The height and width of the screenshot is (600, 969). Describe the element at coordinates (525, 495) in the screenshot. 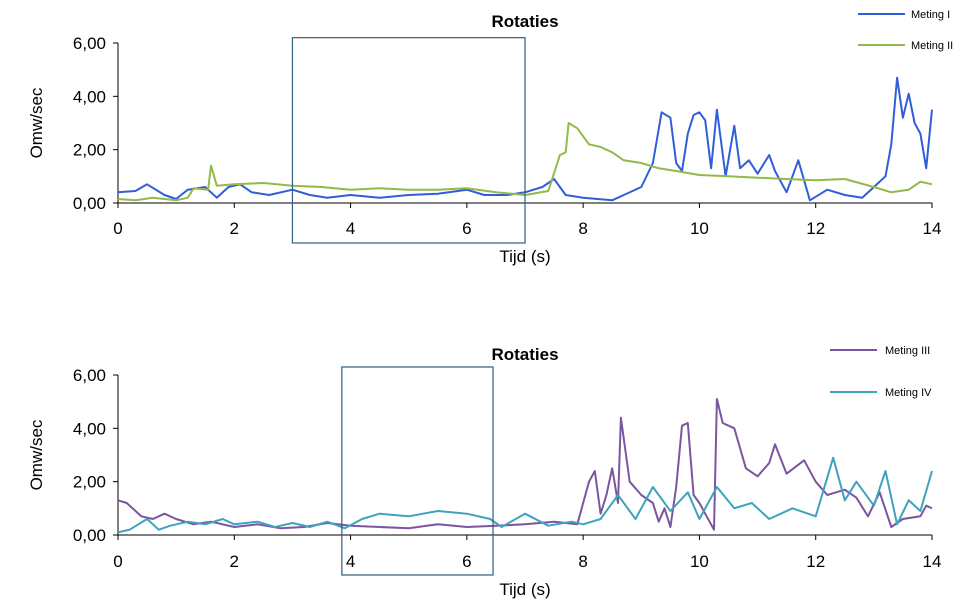

I see `series-line-meting-iv` at that location.